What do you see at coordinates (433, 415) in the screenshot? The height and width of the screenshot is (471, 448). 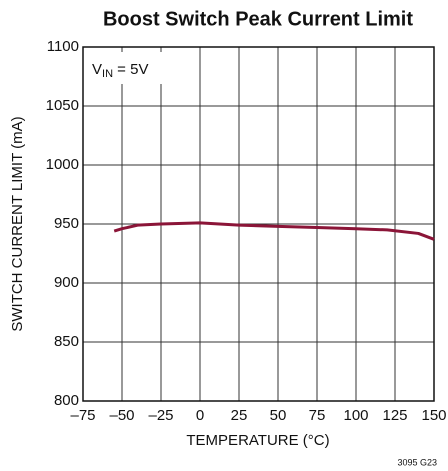 I see `x-tick-label: 150` at bounding box center [433, 415].